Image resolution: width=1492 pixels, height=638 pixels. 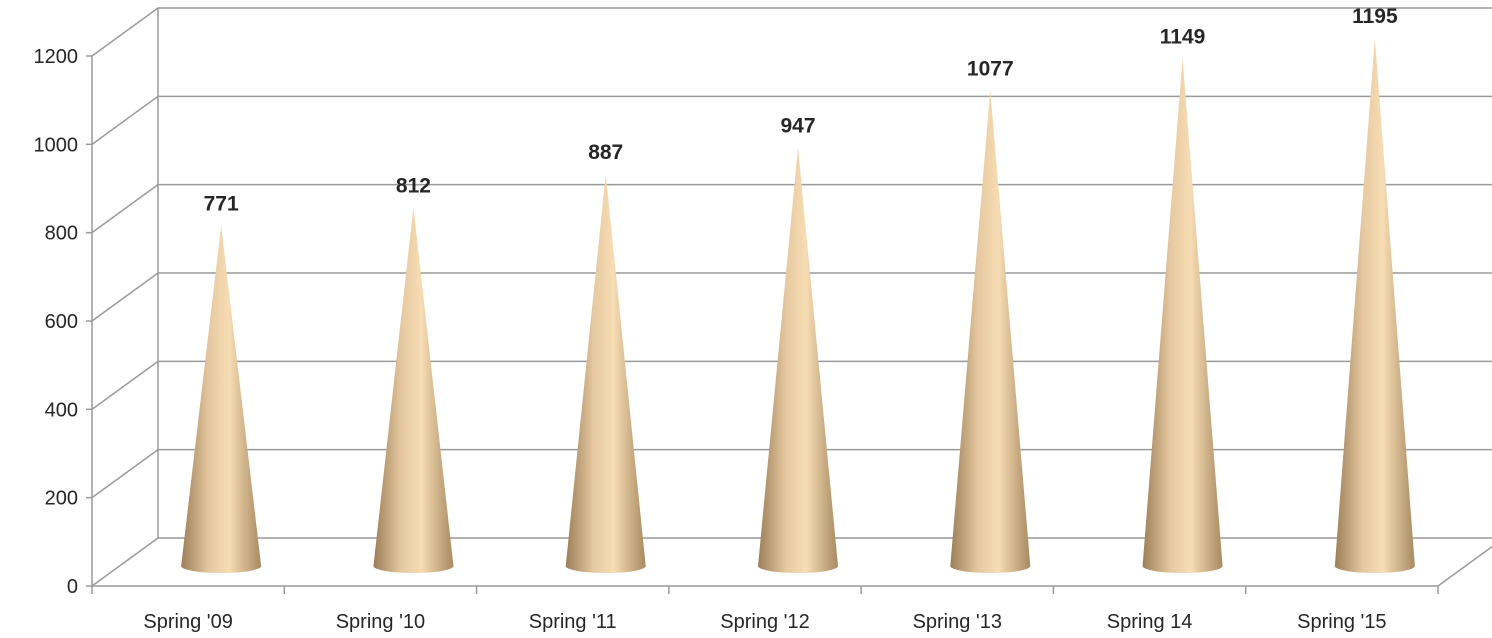 What do you see at coordinates (61, 322) in the screenshot?
I see `y-tick-label: 600` at bounding box center [61, 322].